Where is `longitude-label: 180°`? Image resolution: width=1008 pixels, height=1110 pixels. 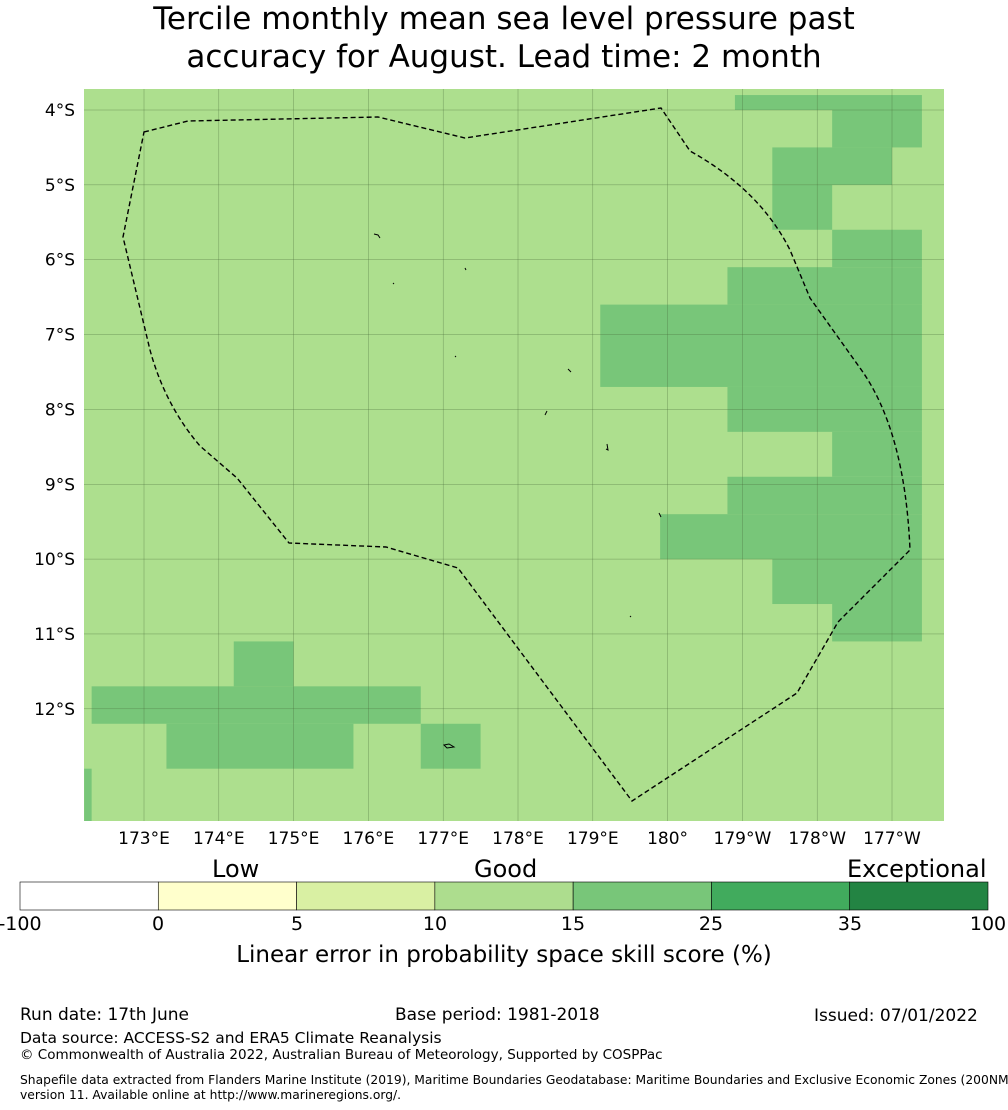
longitude-label: 180° is located at coordinates (667, 839).